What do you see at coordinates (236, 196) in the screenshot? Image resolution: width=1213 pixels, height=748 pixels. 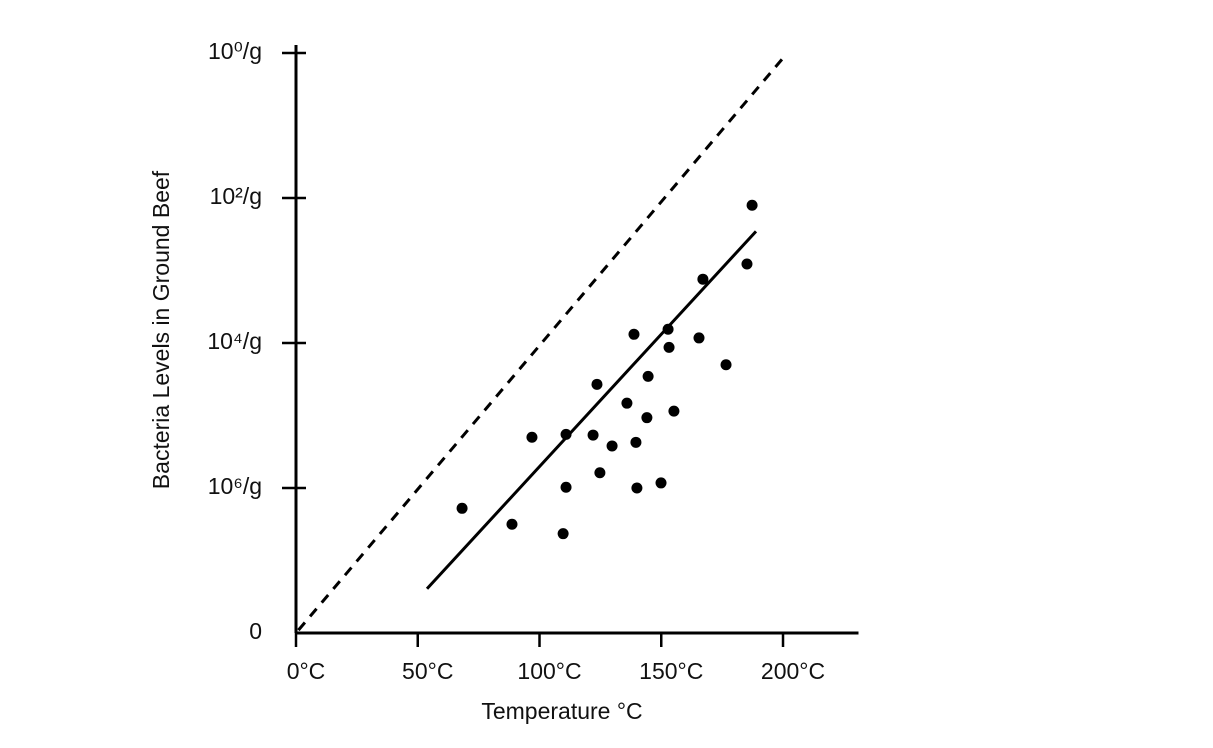 I see `y-tick-label: 10²/g` at bounding box center [236, 196].